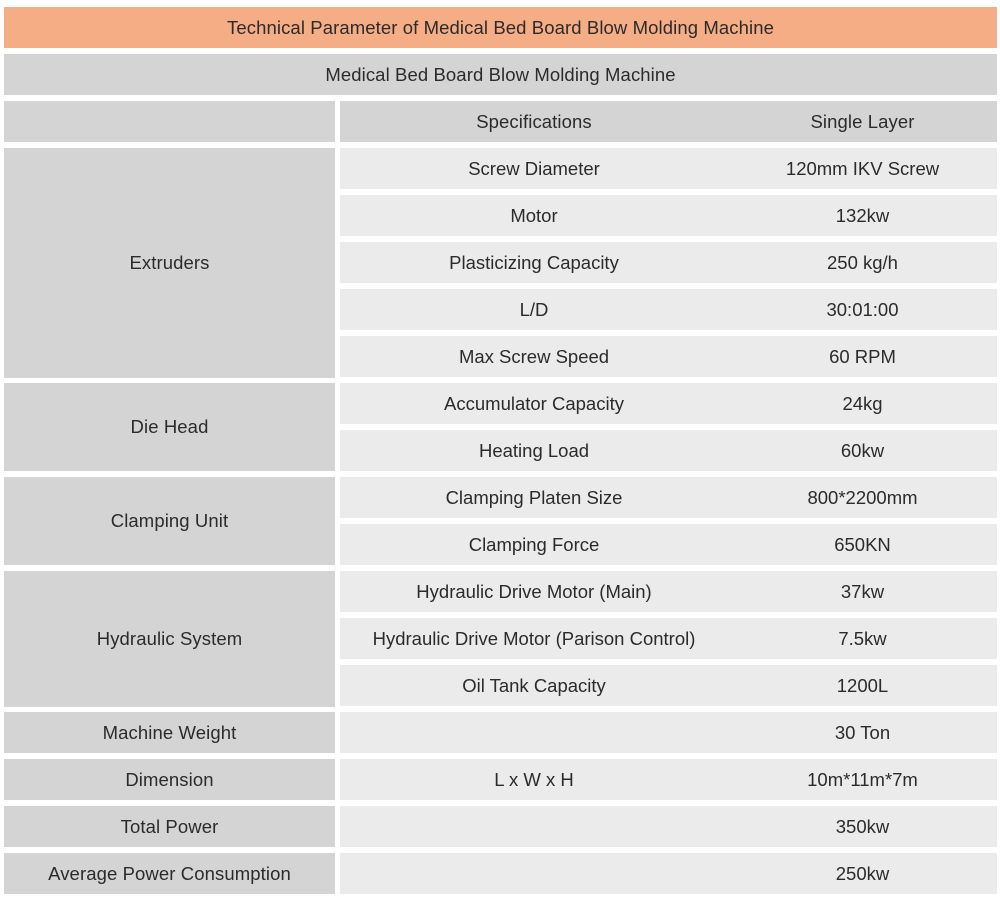 This screenshot has height=899, width=1000. Describe the element at coordinates (668, 309) in the screenshot. I see `table-row: L/D 30:01:00` at that location.